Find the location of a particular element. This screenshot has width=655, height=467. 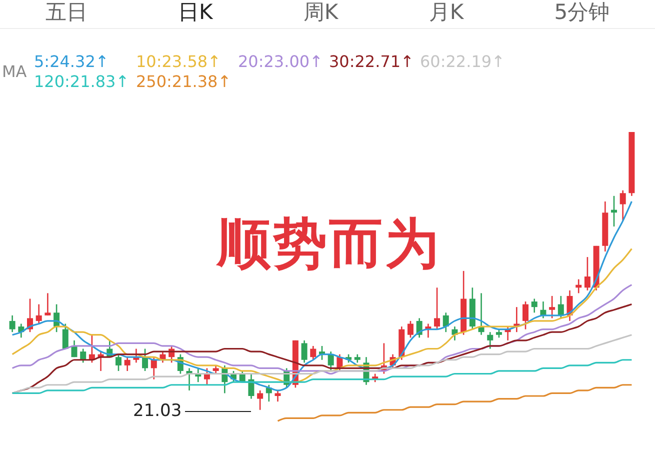

text: 周K is located at coordinates (320, 13).